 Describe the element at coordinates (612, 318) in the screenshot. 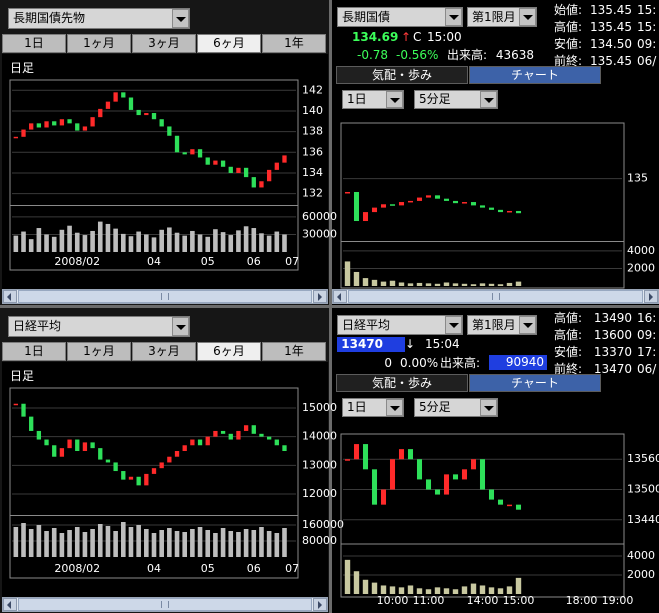

I see `quote-value: 13490` at that location.